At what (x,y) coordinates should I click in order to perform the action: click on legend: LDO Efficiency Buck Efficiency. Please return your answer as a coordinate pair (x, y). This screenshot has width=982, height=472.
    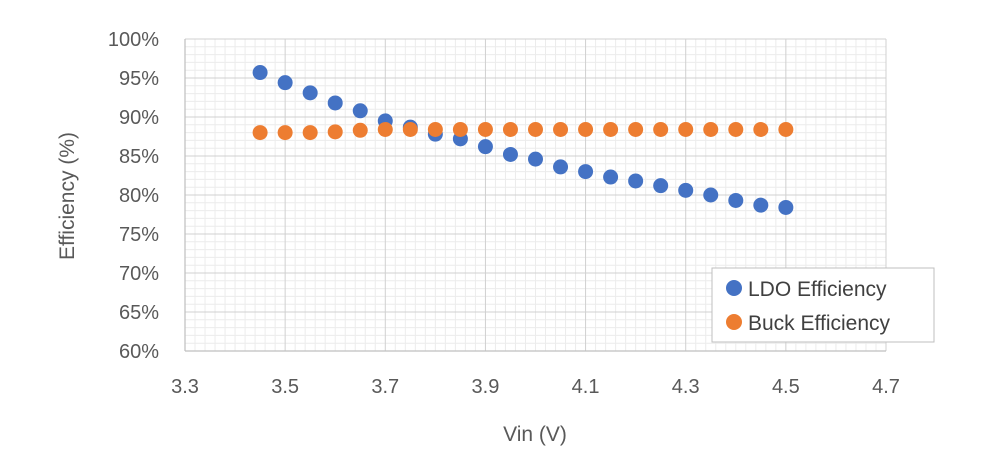
    Looking at the image, I should click on (823, 305).